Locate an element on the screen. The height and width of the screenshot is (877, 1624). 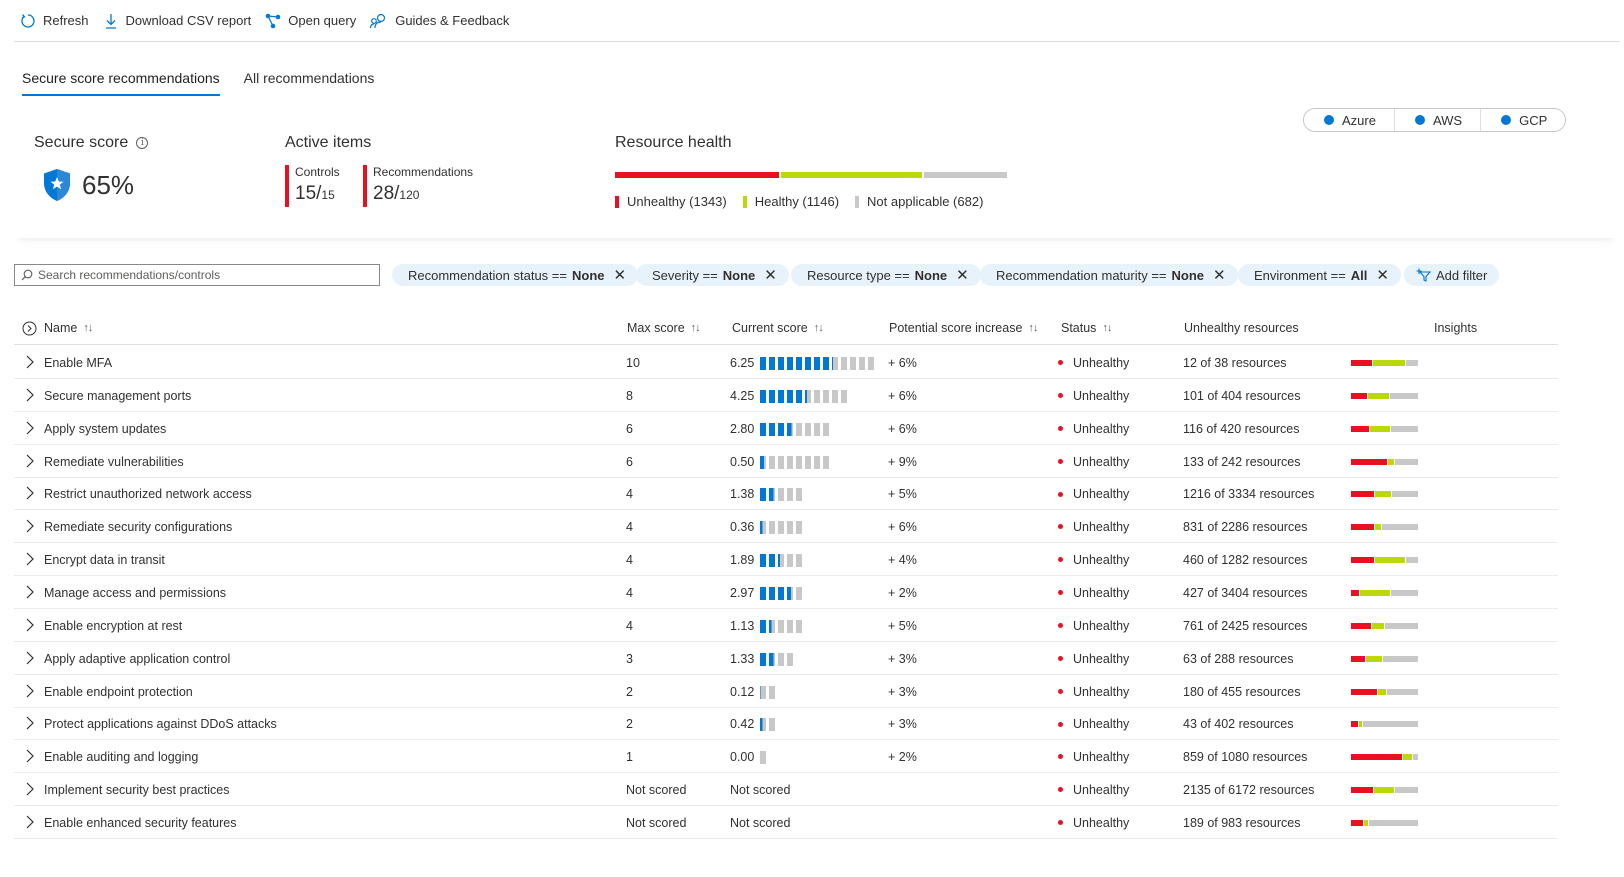
row-unhealthy-resources: 427 of 3404 resources is located at coordinates (1245, 592).